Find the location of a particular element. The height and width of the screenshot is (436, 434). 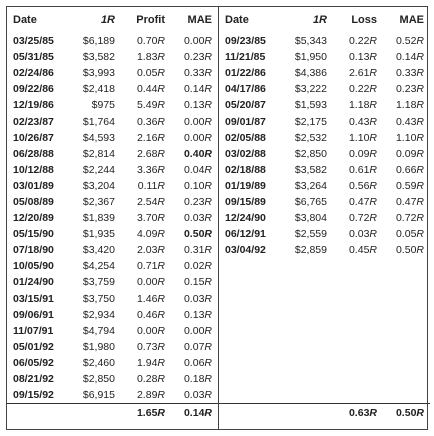

cell-profit: 1.83R is located at coordinates (150, 57).